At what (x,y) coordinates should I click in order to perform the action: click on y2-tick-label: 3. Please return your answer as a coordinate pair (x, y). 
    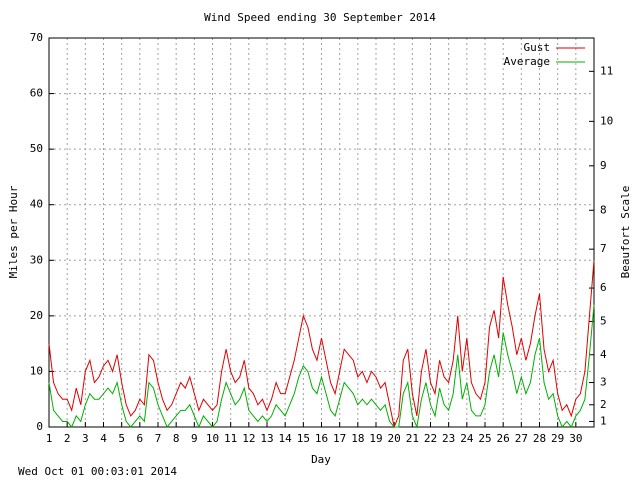
    Looking at the image, I should click on (603, 382).